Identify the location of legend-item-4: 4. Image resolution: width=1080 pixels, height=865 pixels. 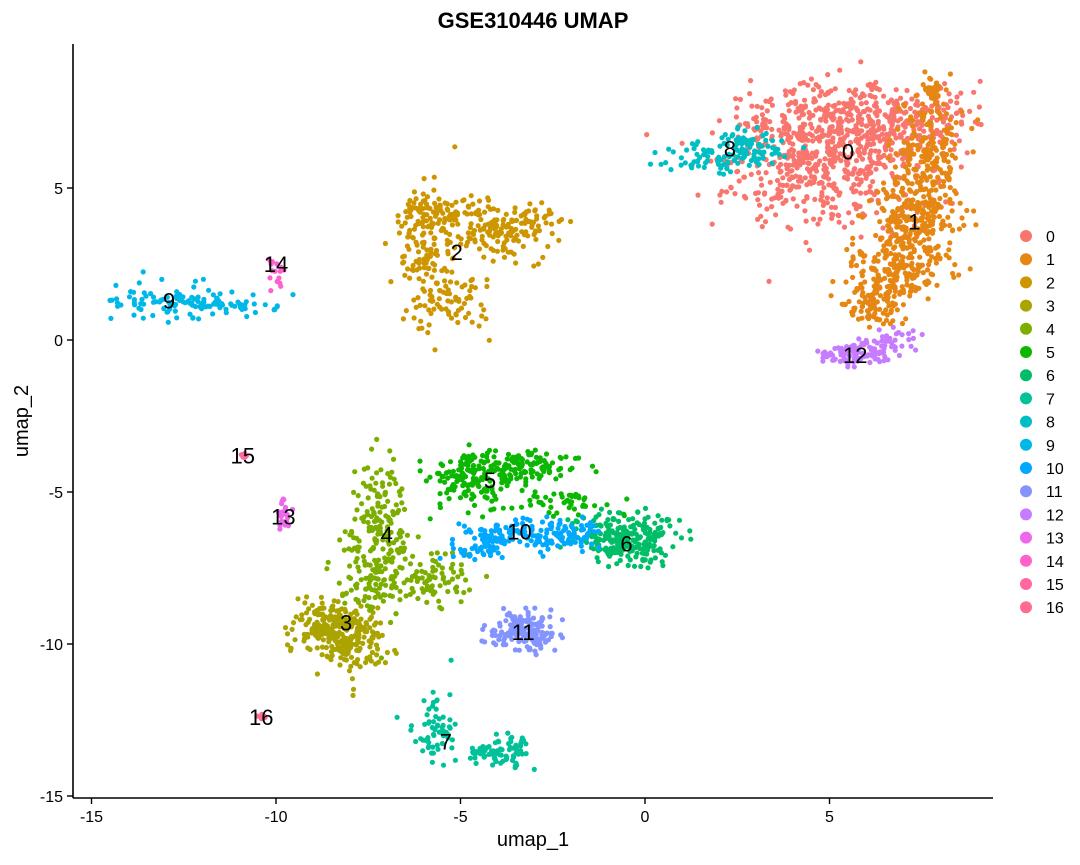
(1037, 330).